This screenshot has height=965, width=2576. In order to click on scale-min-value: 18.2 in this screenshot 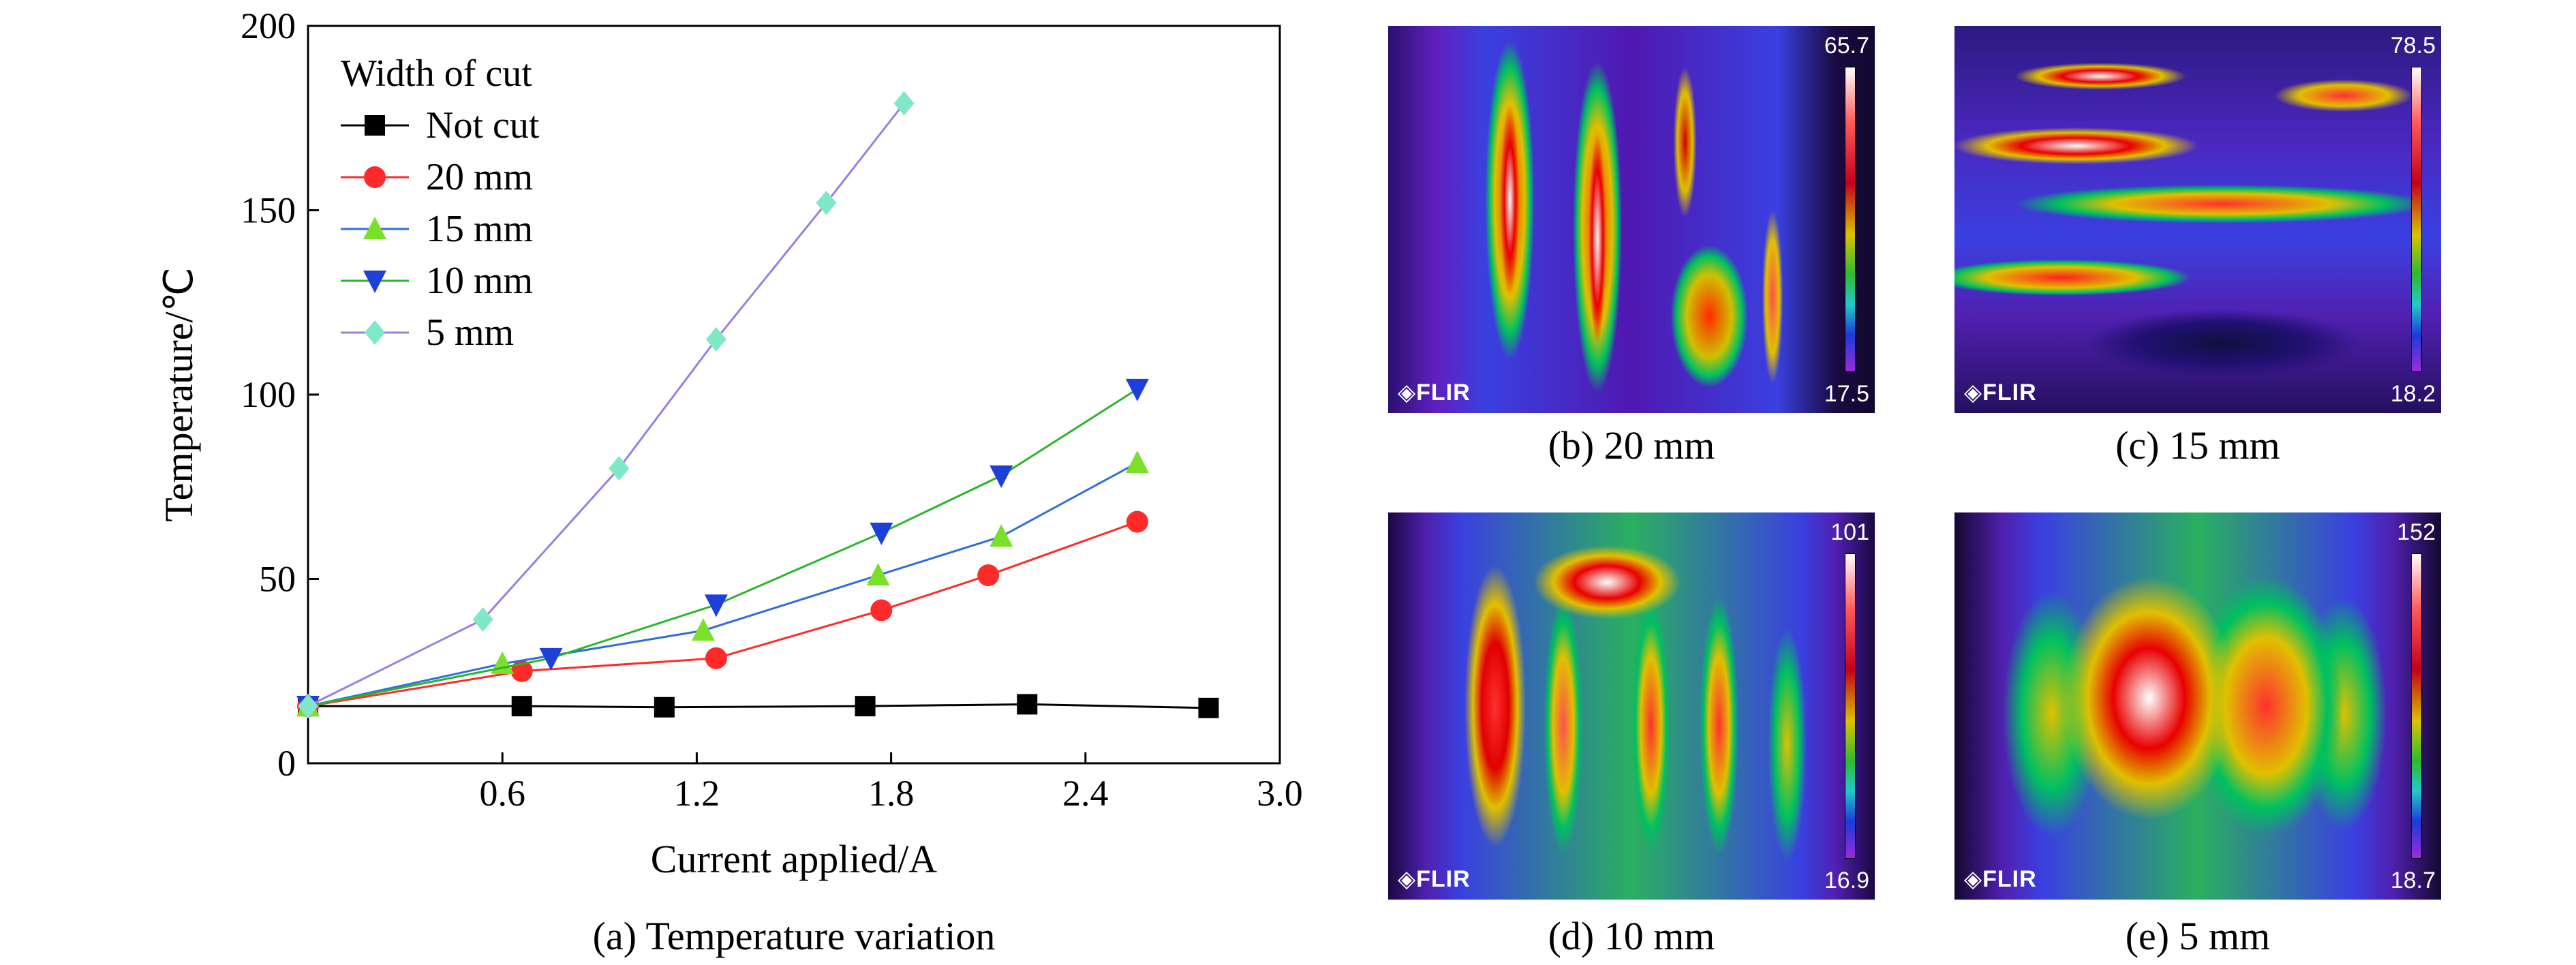, I will do `click(2413, 394)`.